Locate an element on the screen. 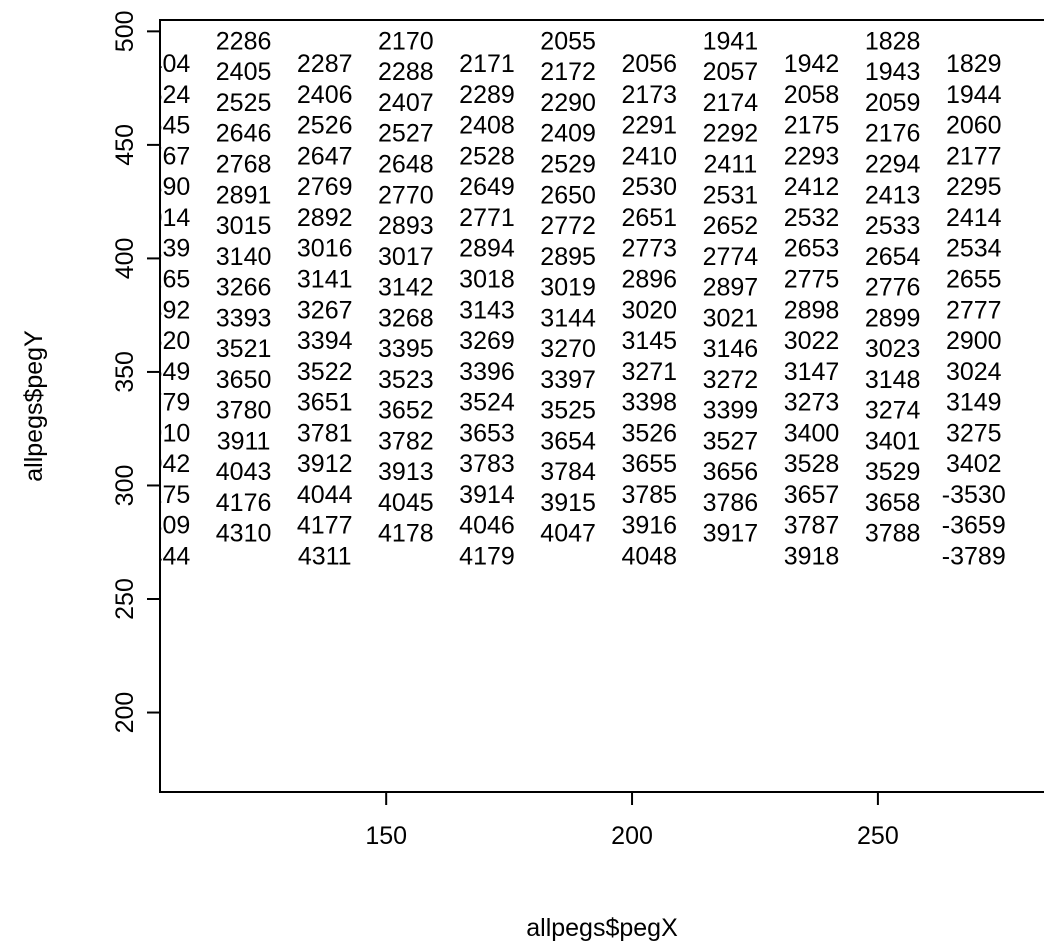 This screenshot has width=1044, height=949. point-label: 1829 is located at coordinates (974, 64).